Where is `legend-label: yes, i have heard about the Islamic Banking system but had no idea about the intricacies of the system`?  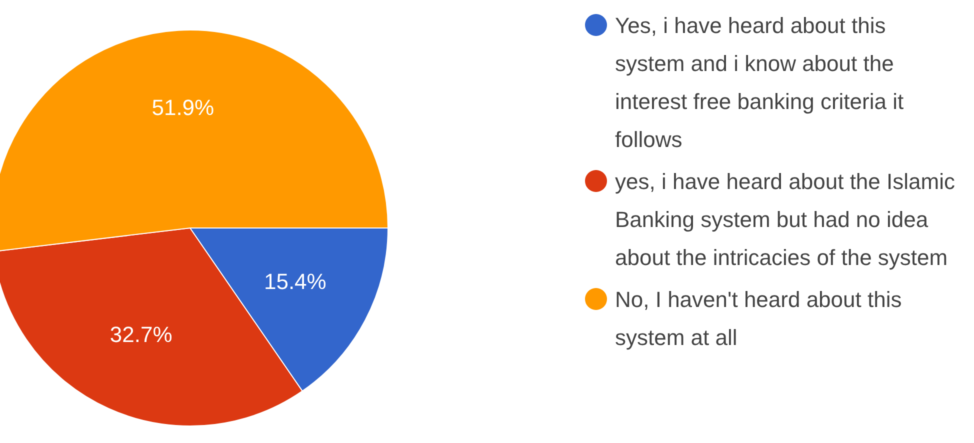 legend-label: yes, i have heard about the Islamic Banking system but had no idea about the intricacies of the system is located at coordinates (785, 219).